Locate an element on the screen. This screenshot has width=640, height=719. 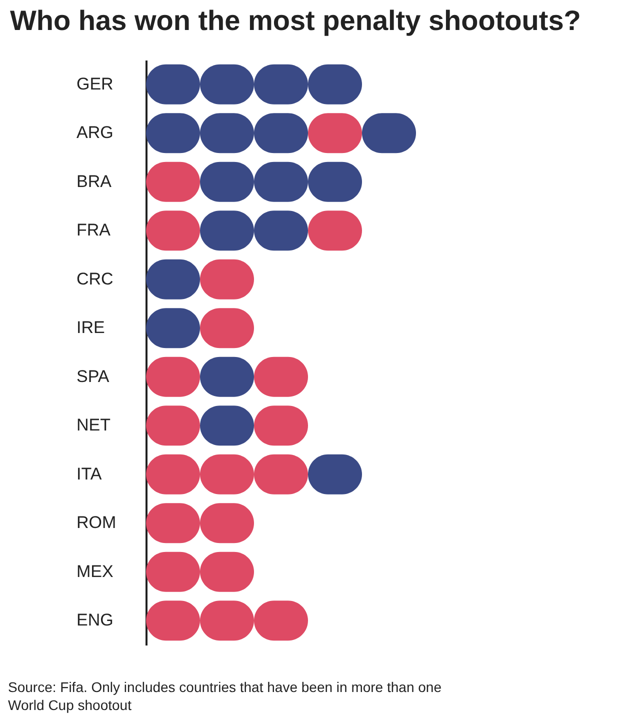
y-tick-label: ARG is located at coordinates (95, 132).